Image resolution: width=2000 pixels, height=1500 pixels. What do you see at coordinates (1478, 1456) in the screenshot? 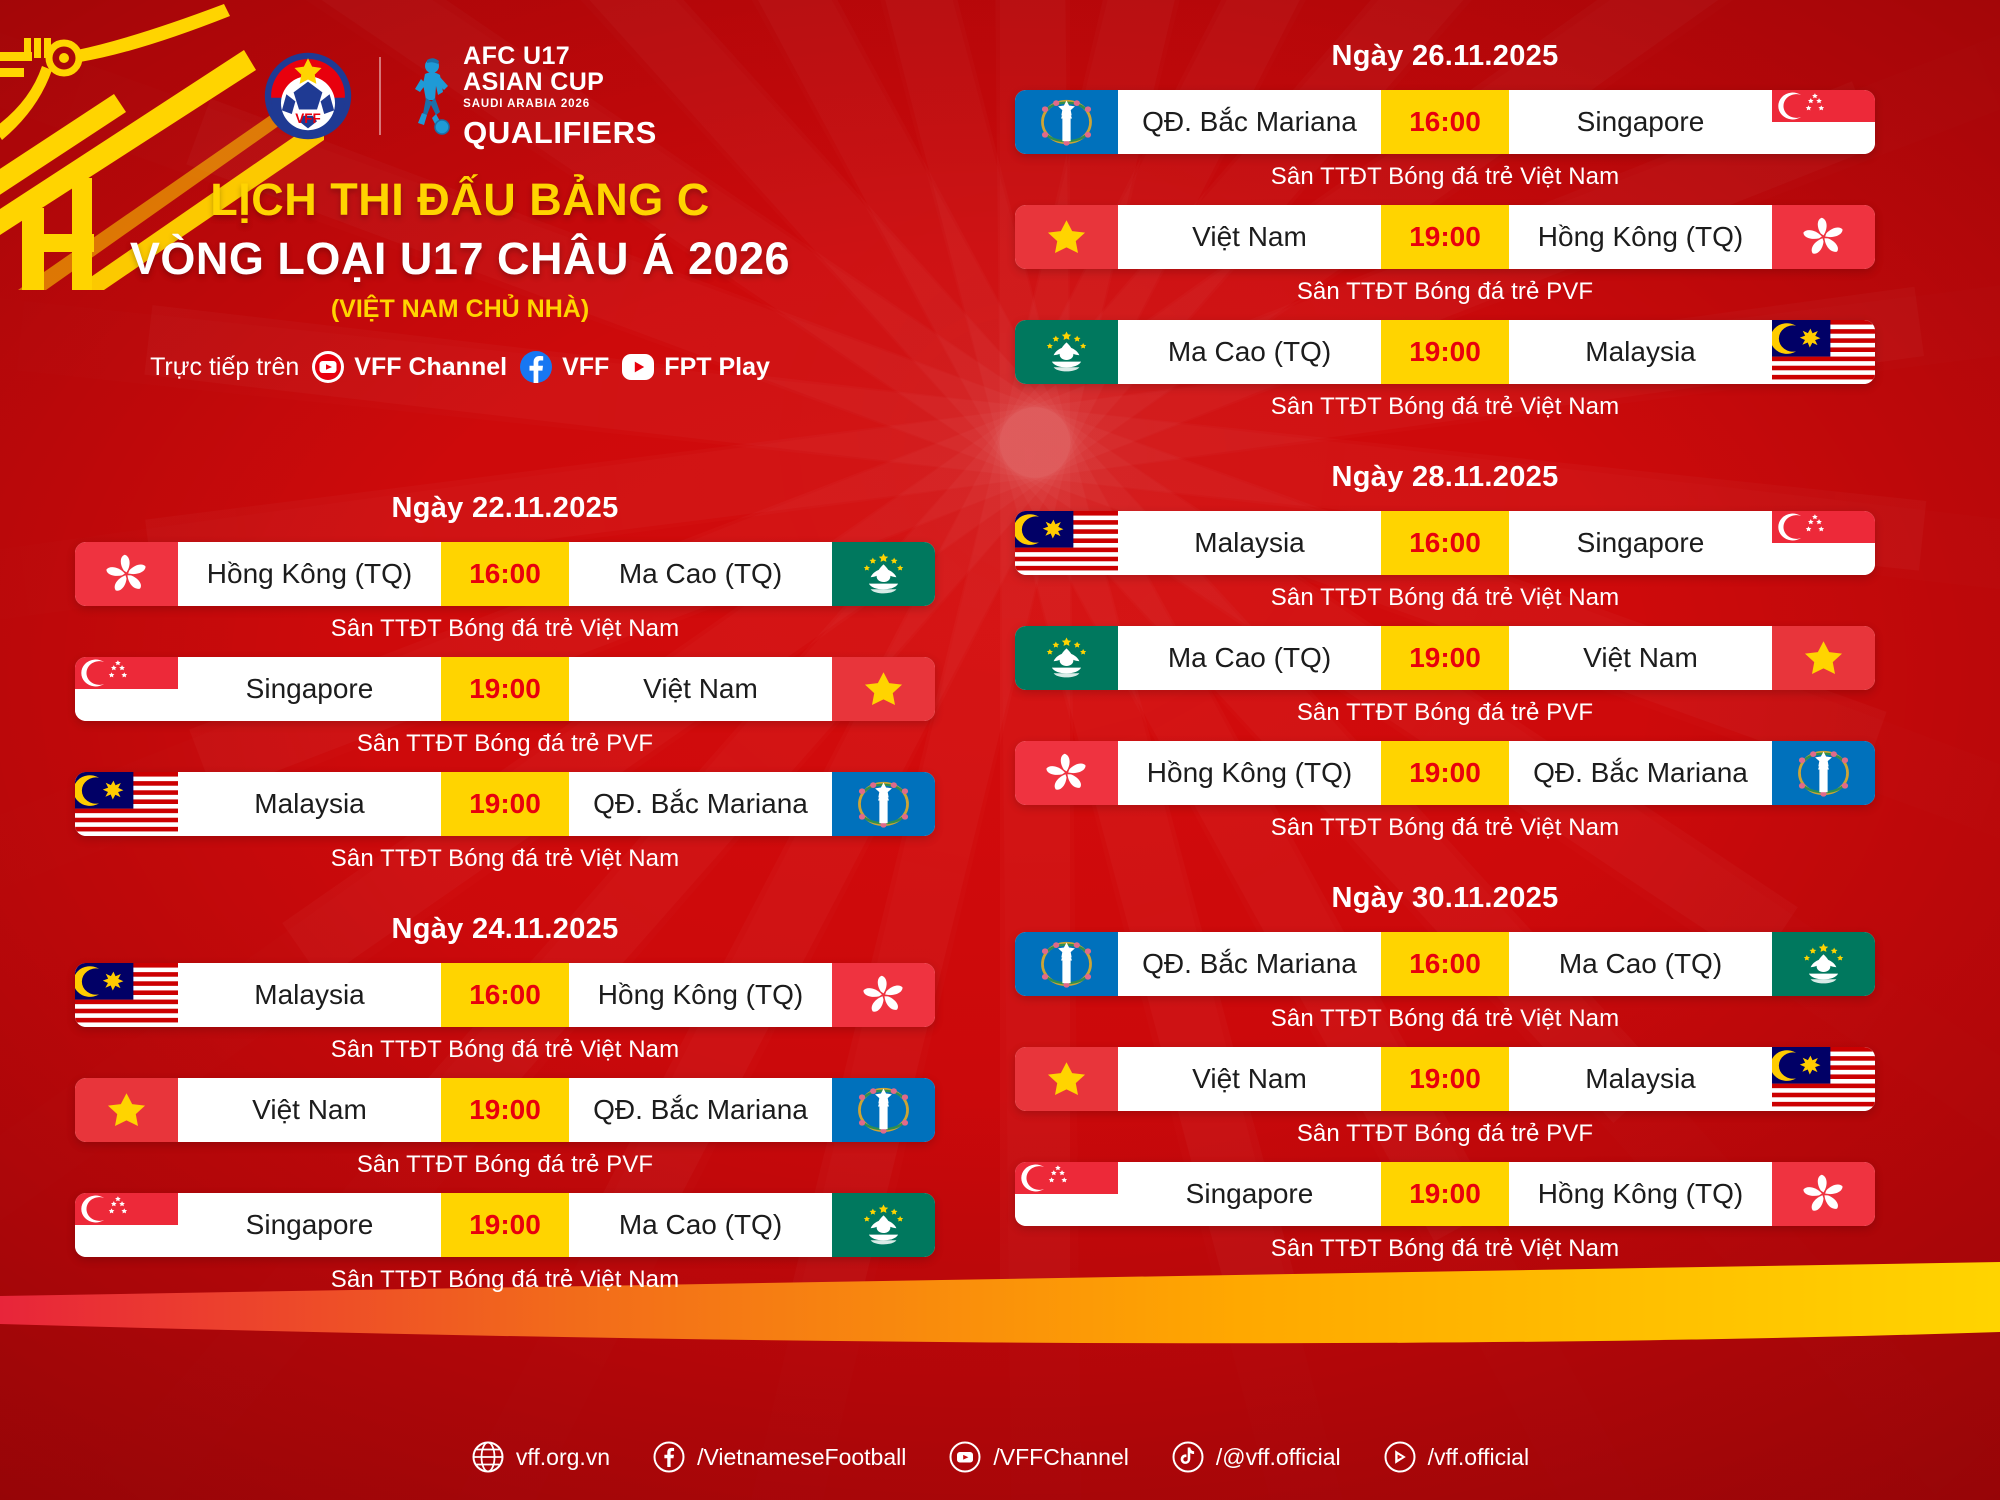
I see `footer-link-label: /vff.official` at bounding box center [1478, 1456].